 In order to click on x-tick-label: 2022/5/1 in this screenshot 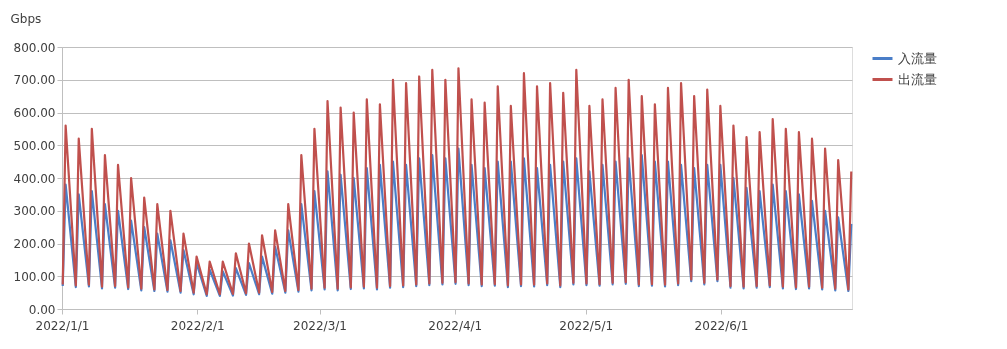, I will do `click(586, 325)`.